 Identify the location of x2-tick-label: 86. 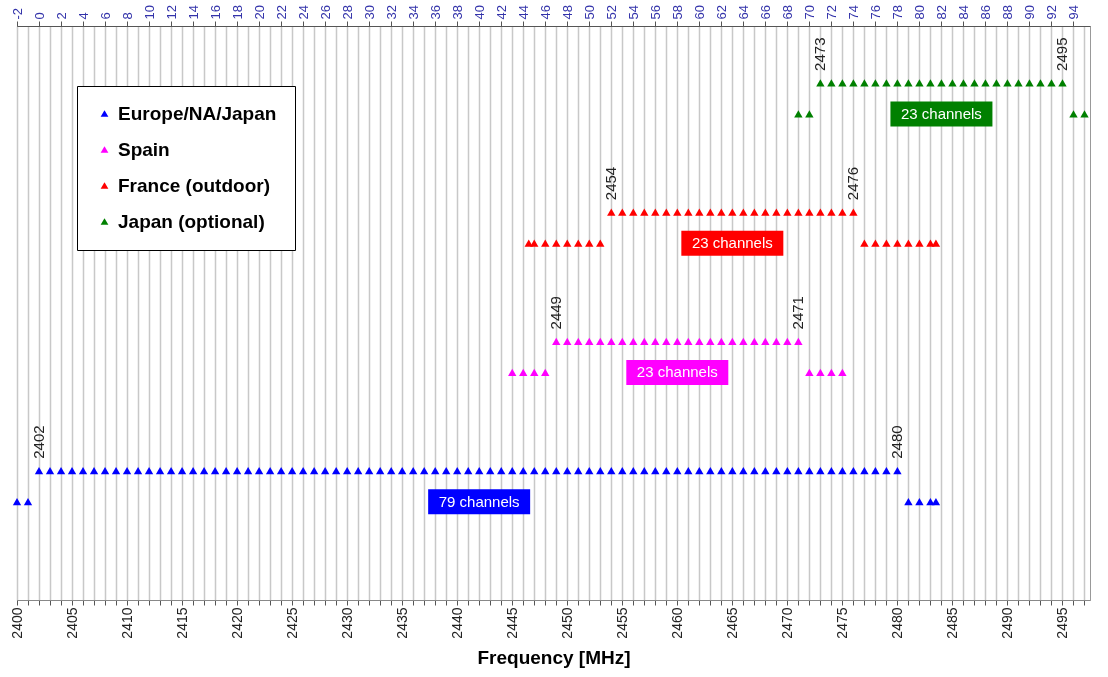
(985, 12).